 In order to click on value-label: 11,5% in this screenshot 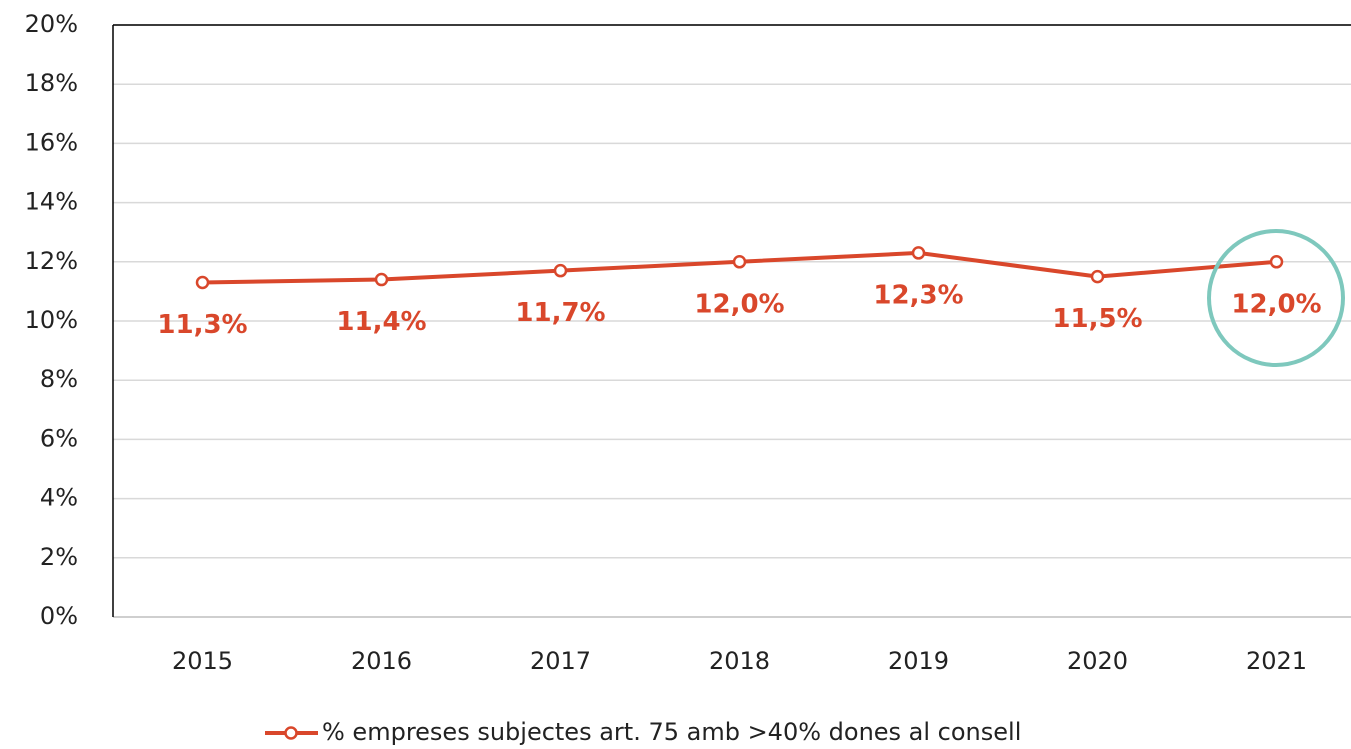, I will do `click(1097, 319)`.